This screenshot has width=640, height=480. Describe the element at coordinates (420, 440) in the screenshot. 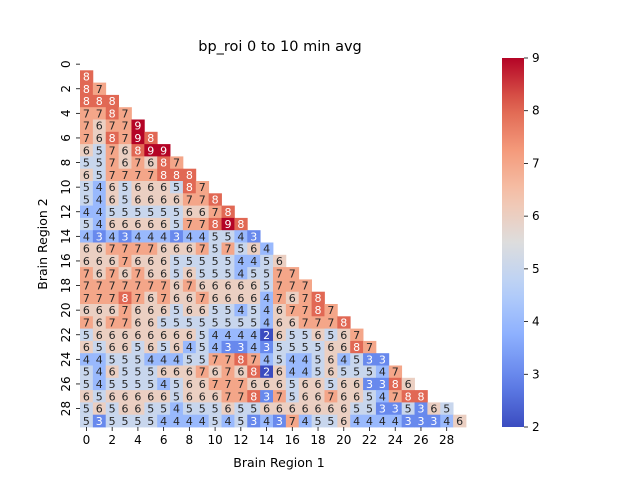

I see `x-tick-label: 26` at that location.